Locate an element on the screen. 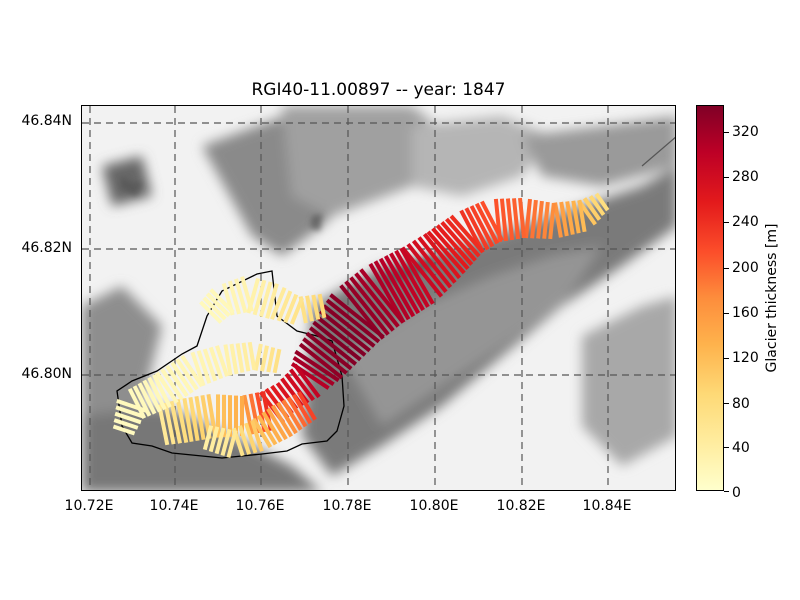  colorbar-tick-label: 80 is located at coordinates (741, 404).